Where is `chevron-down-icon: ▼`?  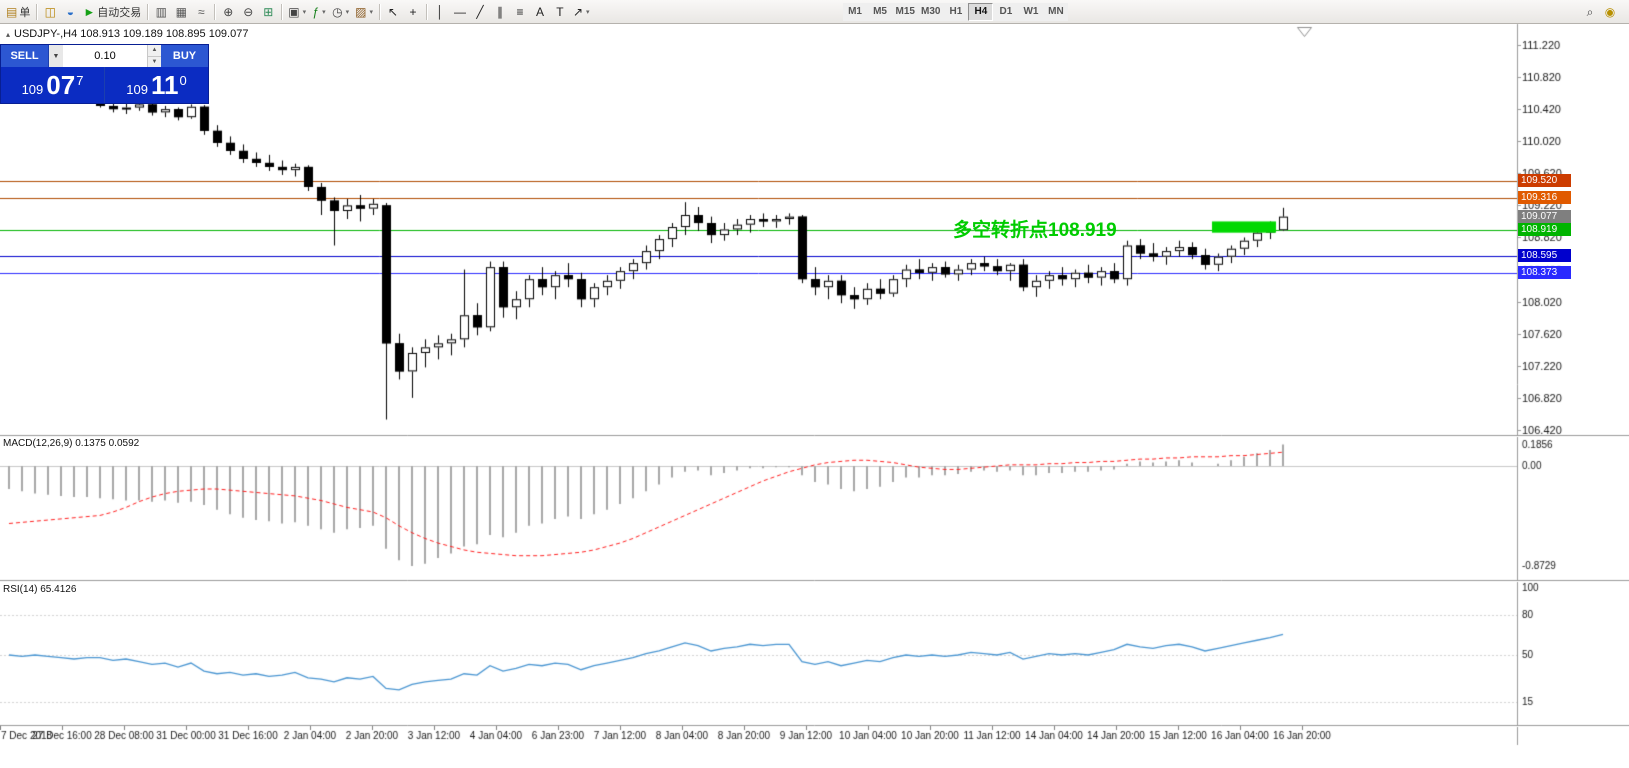
chevron-down-icon: ▼ is located at coordinates (56, 56).